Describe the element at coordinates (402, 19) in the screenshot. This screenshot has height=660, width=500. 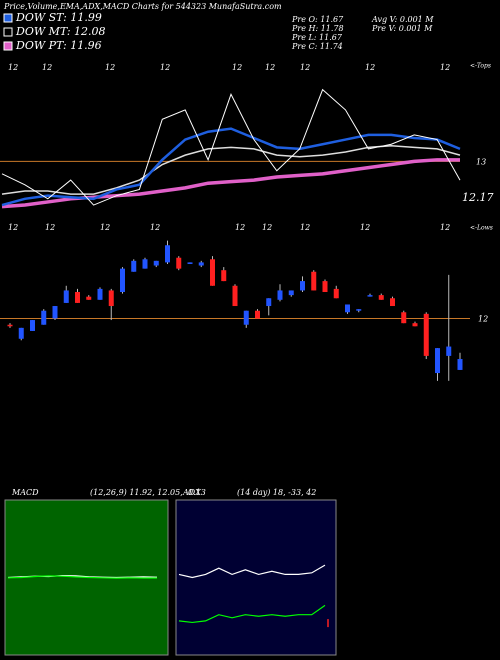
I see `info-text: Avg V: 0.001 M` at that location.